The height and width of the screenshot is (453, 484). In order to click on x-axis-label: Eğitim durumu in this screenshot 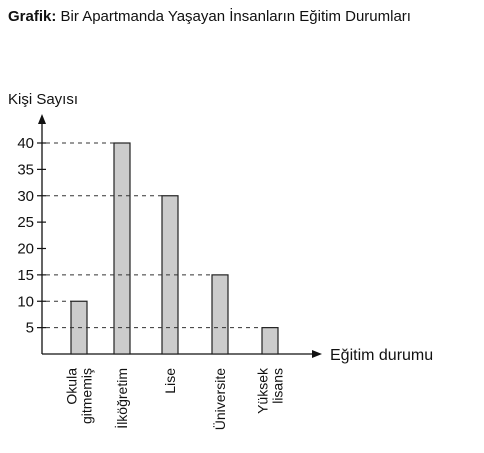, I will do `click(381, 355)`.